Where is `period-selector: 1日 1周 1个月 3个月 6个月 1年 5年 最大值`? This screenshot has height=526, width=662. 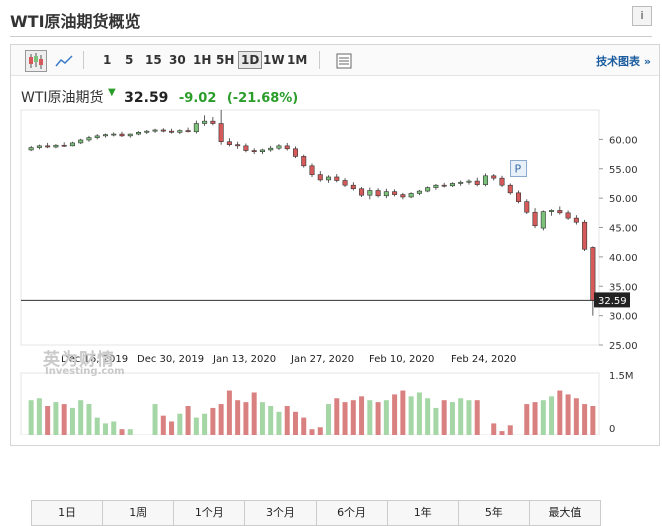
period-selector: 1日 1周 1个月 3个月 6个月 1年 5年 最大值 is located at coordinates (316, 513).